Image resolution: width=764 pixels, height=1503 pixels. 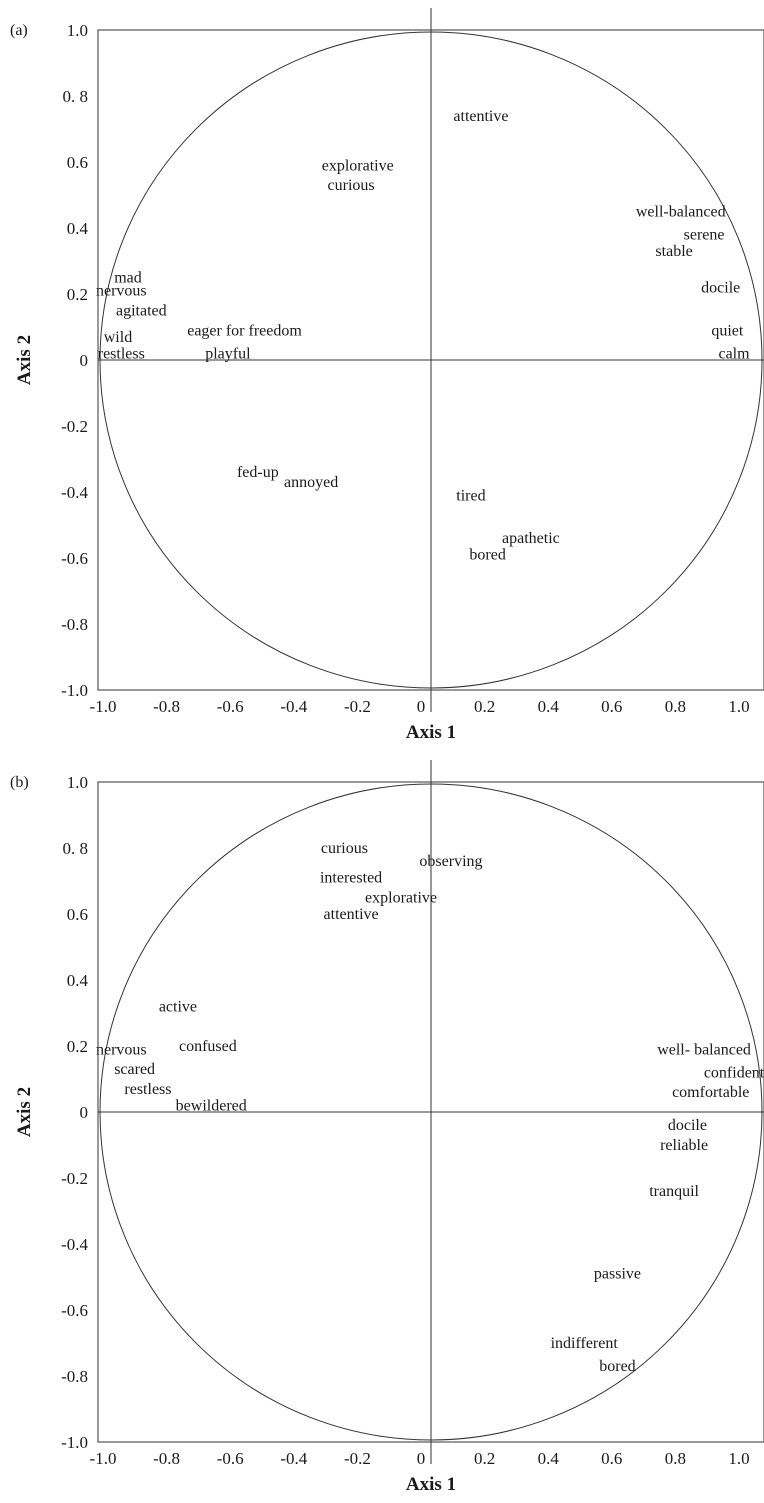 I want to click on term-label: fed-up, so click(x=258, y=472).